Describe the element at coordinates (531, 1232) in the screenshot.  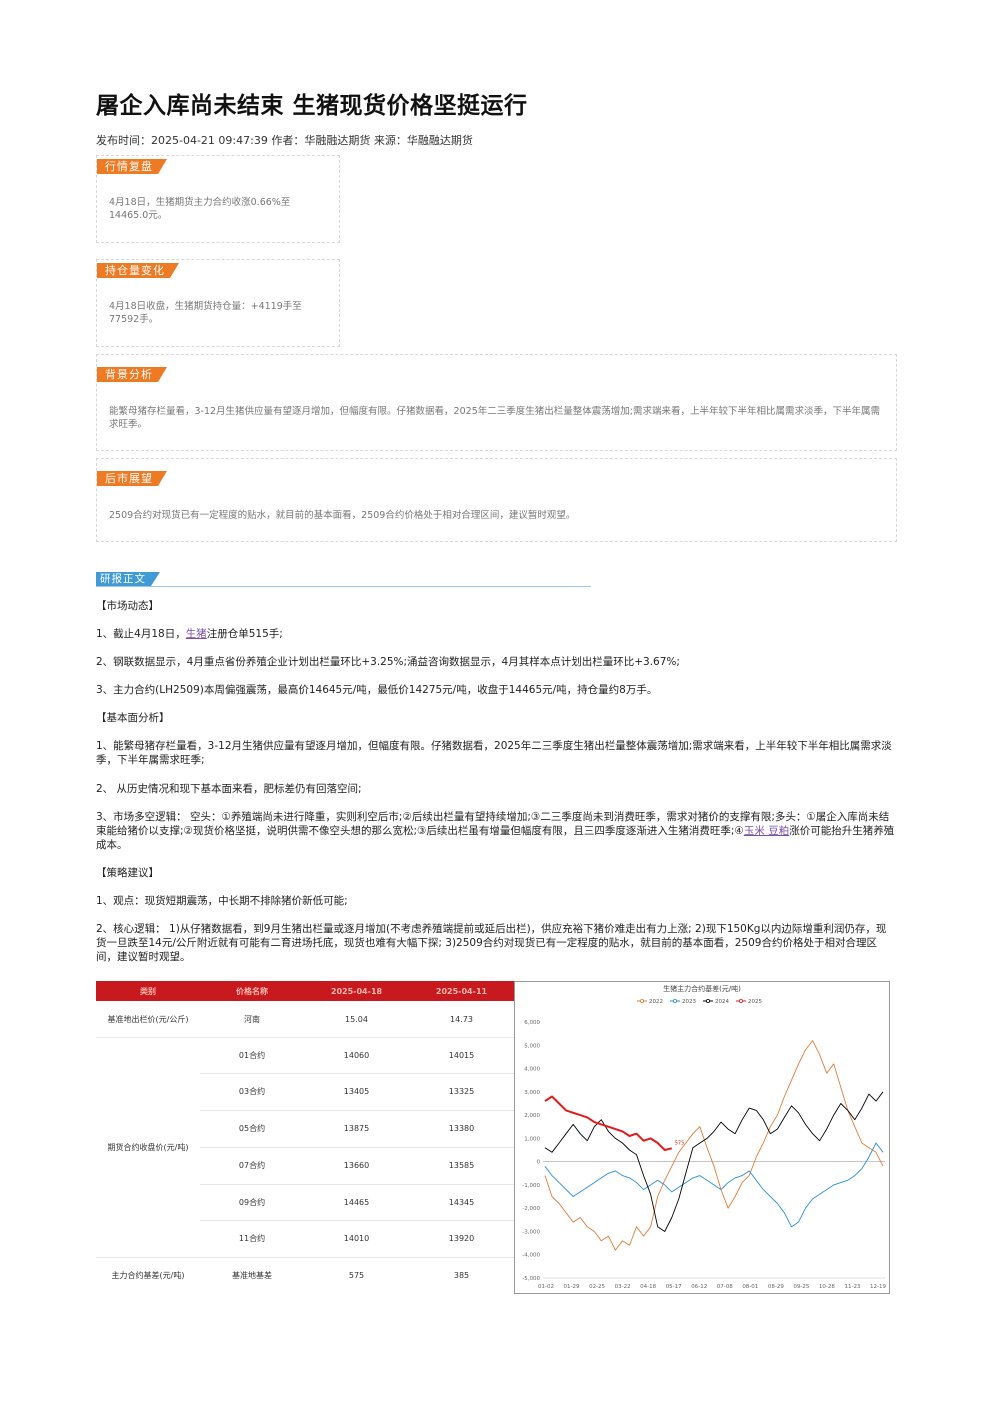
I see `y-tick-label: -3,000` at that location.